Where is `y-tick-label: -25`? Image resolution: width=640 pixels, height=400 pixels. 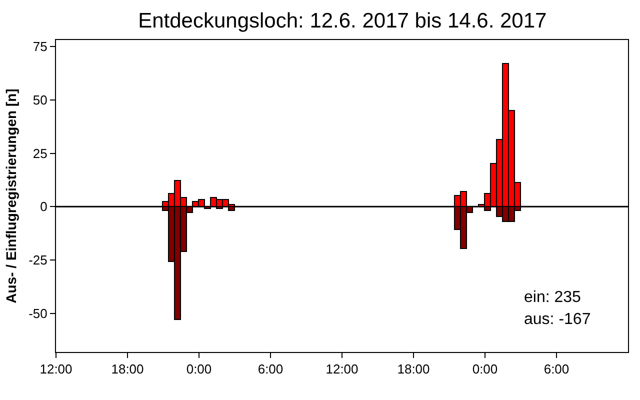 y-tick-label: -25 is located at coordinates (38, 260).